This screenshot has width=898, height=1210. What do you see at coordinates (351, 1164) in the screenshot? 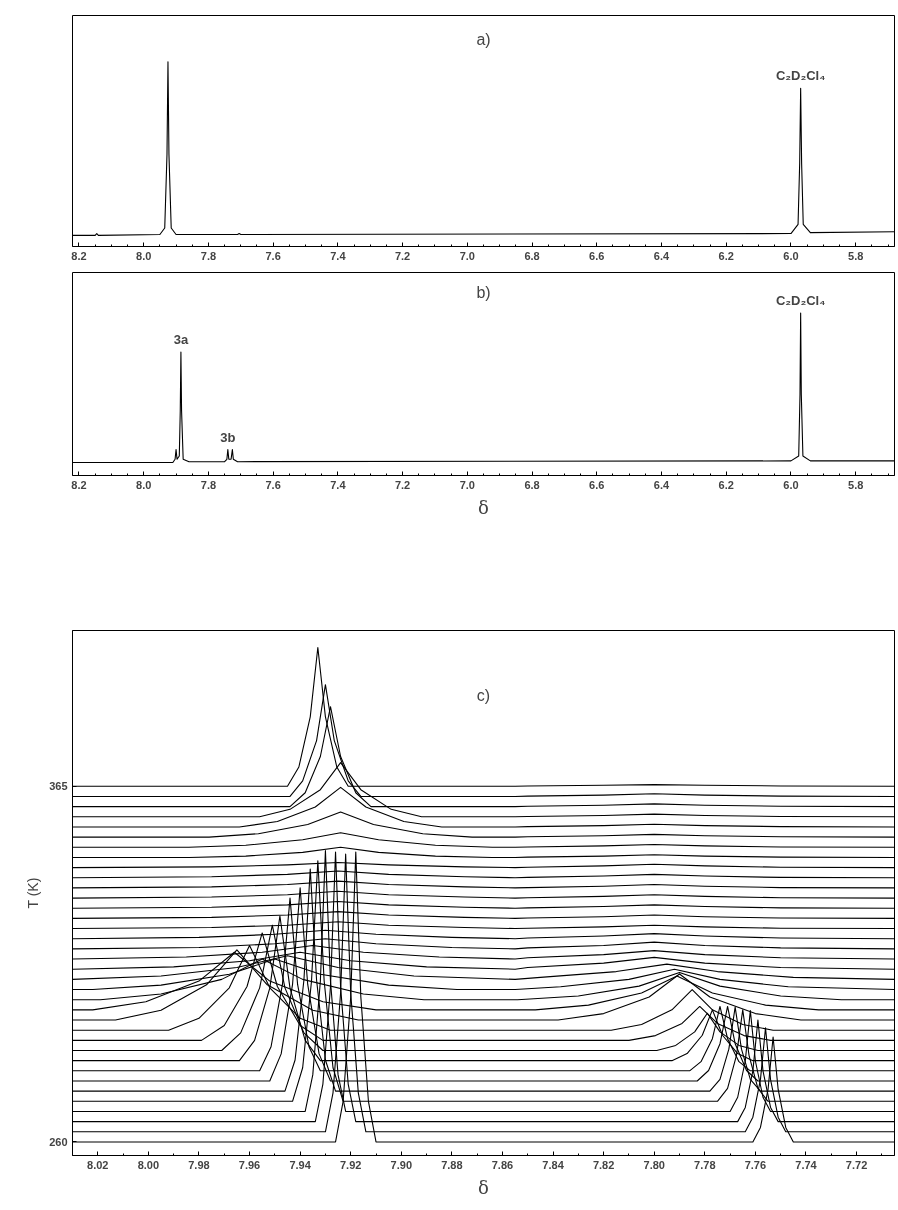
I see `x-tick-label: 7.92` at bounding box center [351, 1164].